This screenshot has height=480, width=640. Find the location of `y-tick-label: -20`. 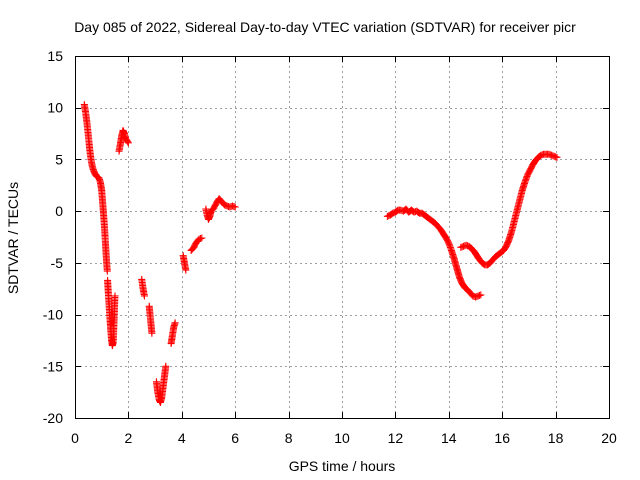

y-tick-label: -20 is located at coordinates (53, 418).